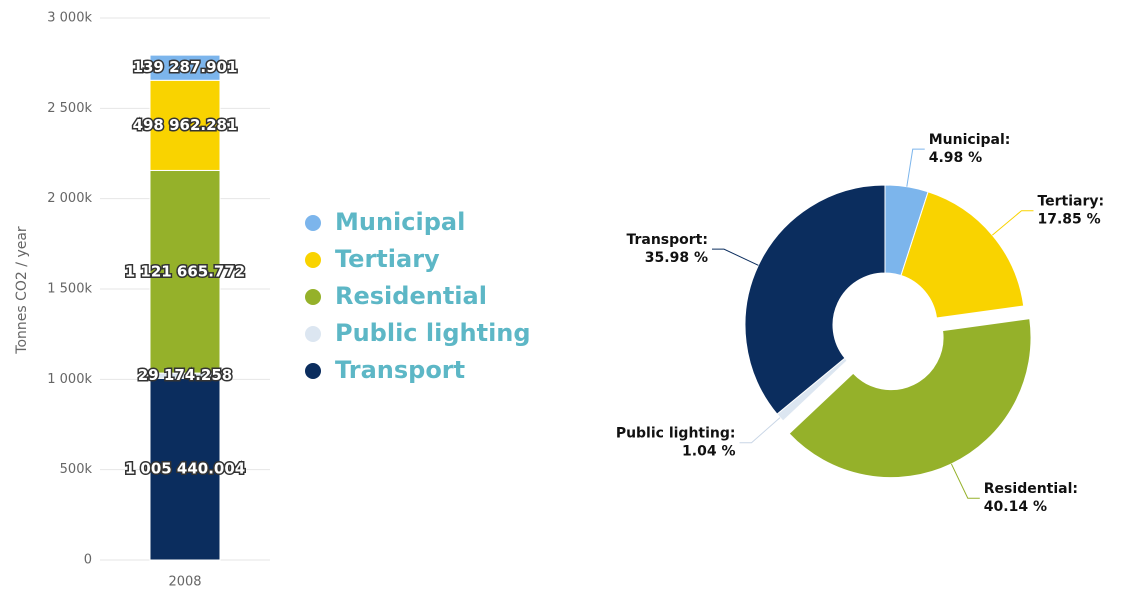 The height and width of the screenshot is (595, 1123). I want to click on slice-value-label: 35.98 %, so click(676, 258).